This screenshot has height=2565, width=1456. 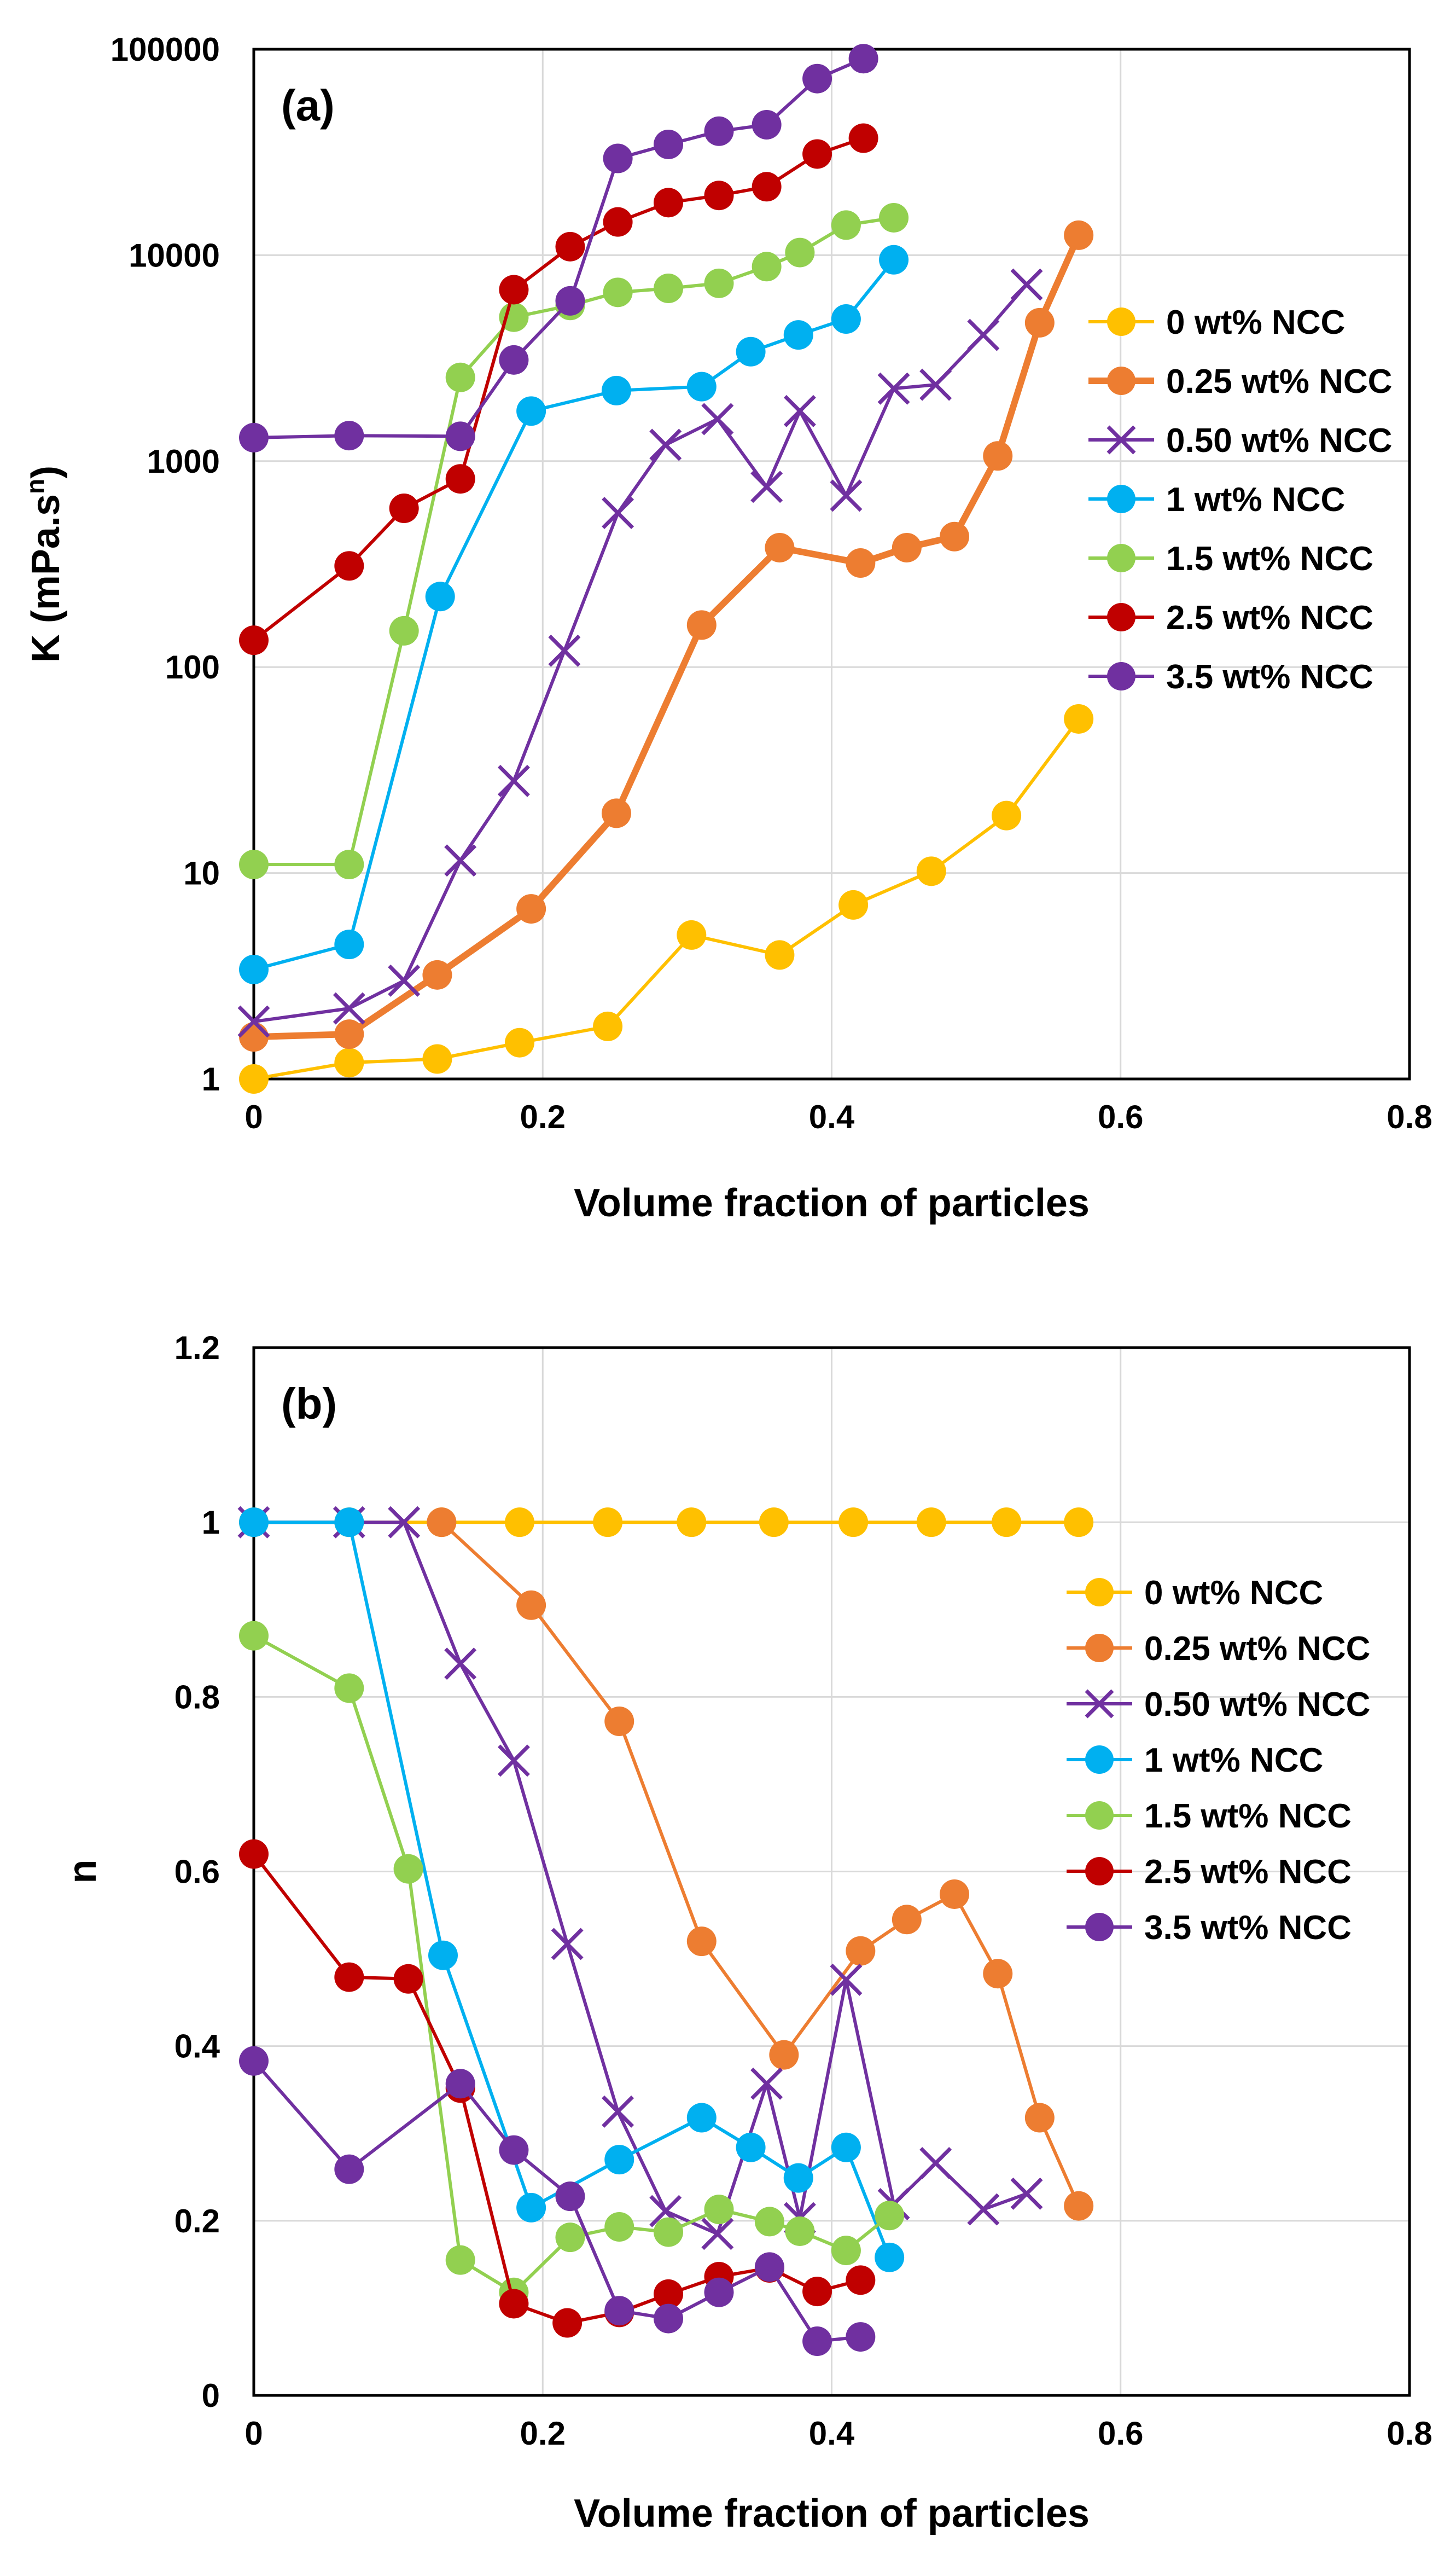 What do you see at coordinates (183, 461) in the screenshot?
I see `y-tick-label: 1000` at bounding box center [183, 461].